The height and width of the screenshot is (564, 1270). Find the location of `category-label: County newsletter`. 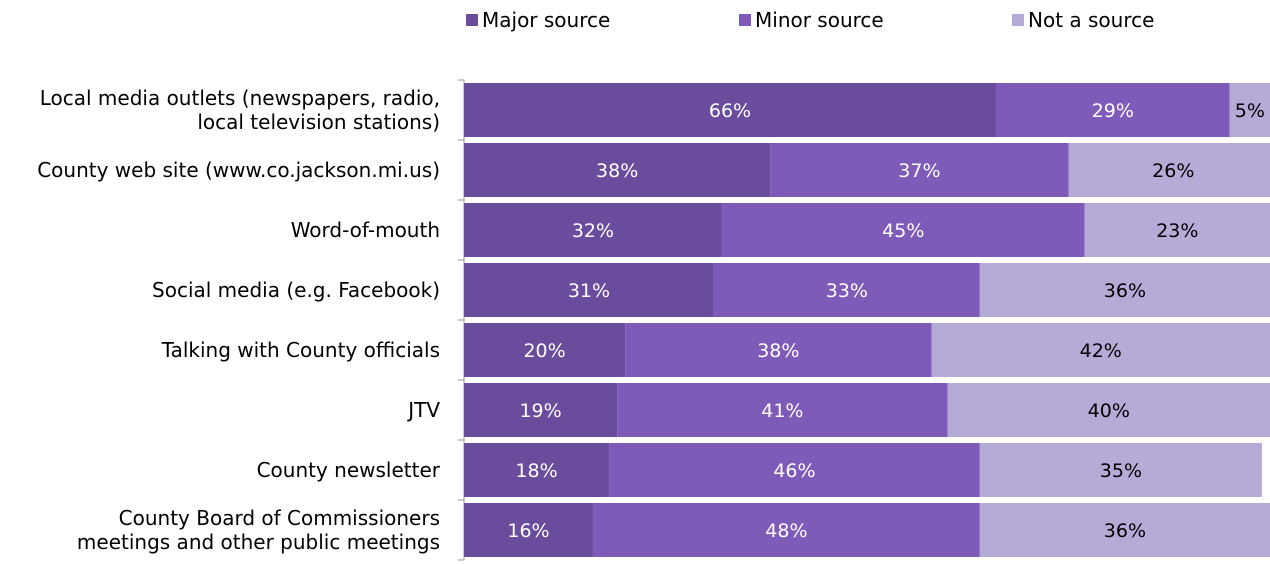

category-label: County newsletter is located at coordinates (349, 470).